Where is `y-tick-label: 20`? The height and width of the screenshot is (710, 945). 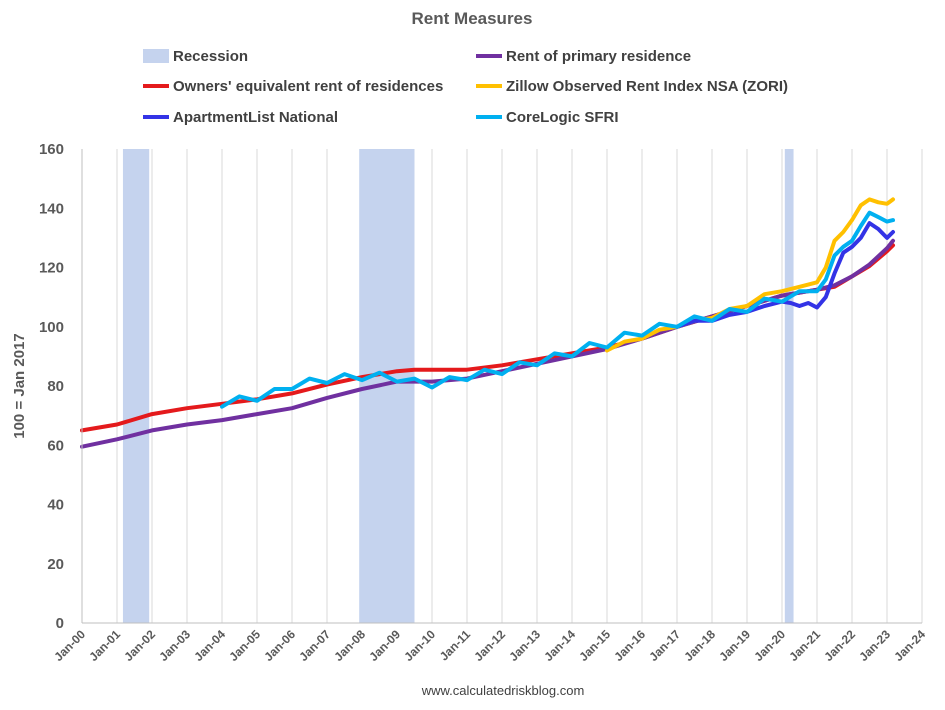 y-tick-label: 20 is located at coordinates (55, 564).